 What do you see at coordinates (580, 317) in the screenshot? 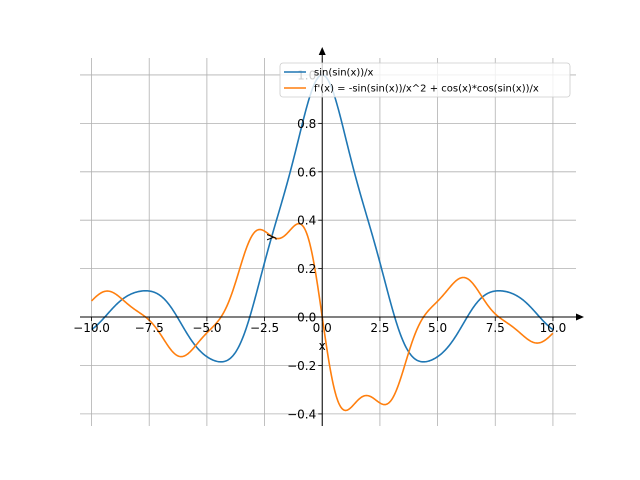
I see `x-axis-arrow` at bounding box center [580, 317].